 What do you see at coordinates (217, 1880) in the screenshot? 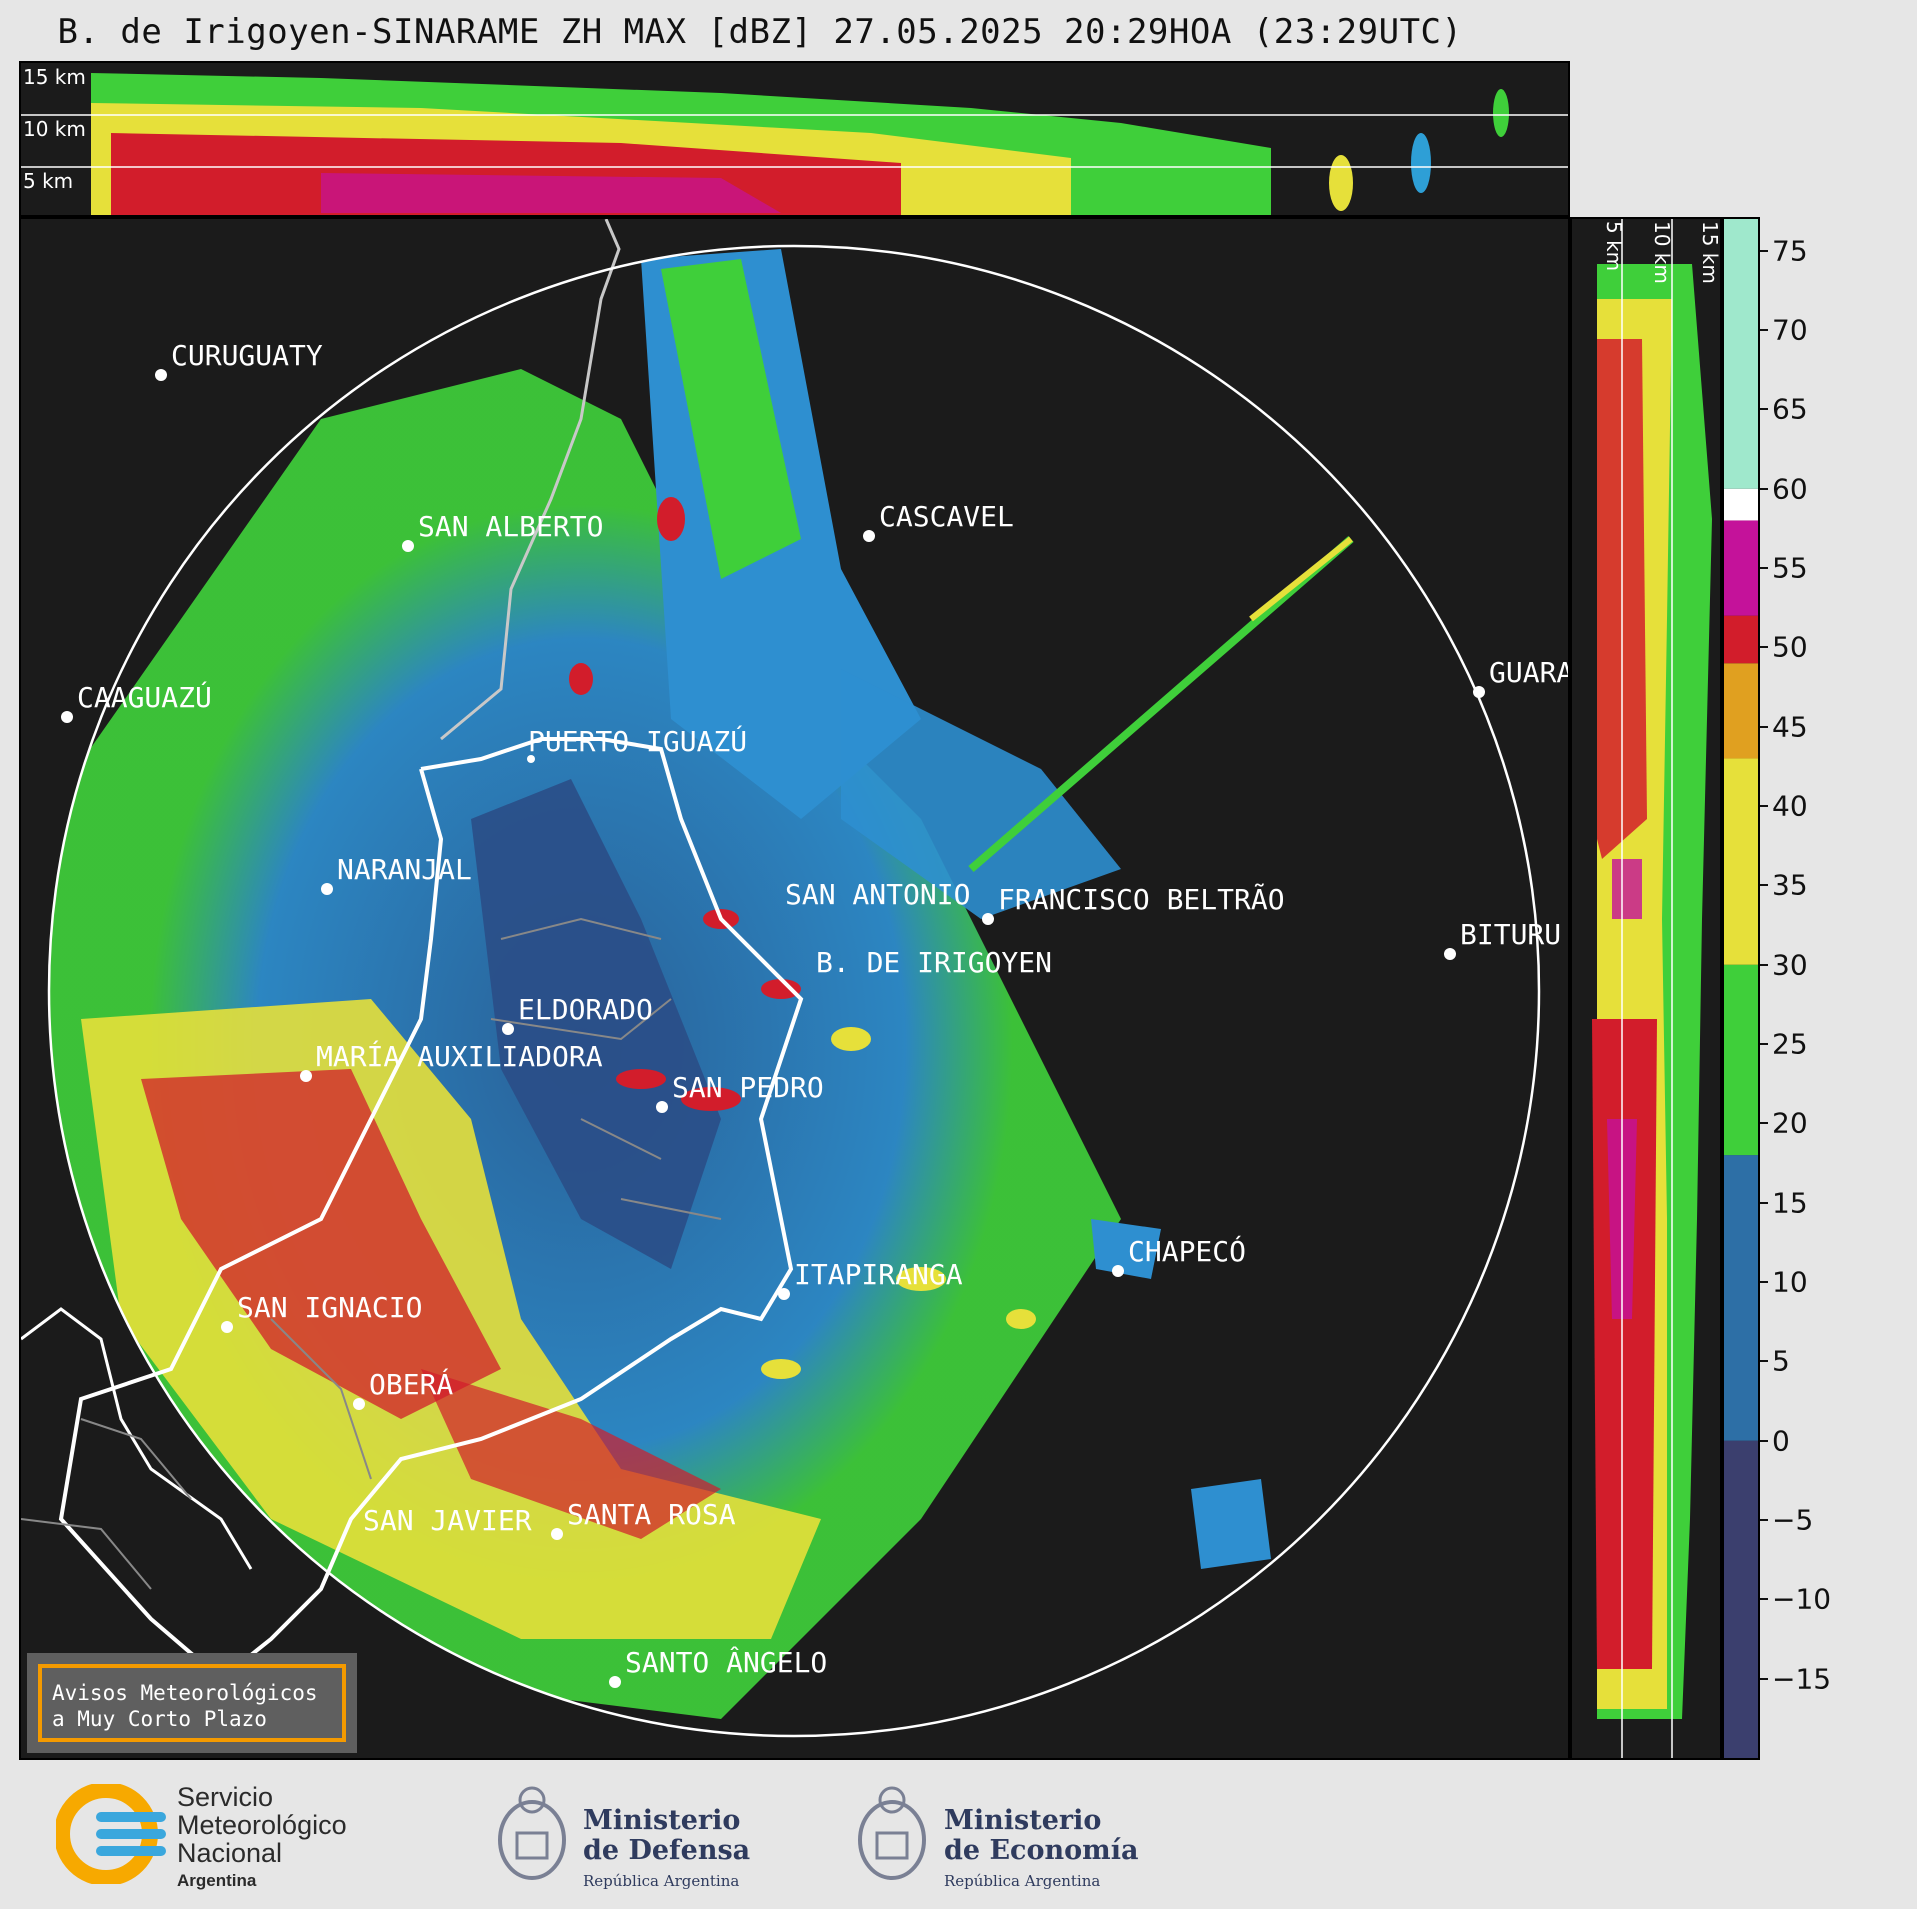
I see `smn-line-4: Argentina` at bounding box center [217, 1880].